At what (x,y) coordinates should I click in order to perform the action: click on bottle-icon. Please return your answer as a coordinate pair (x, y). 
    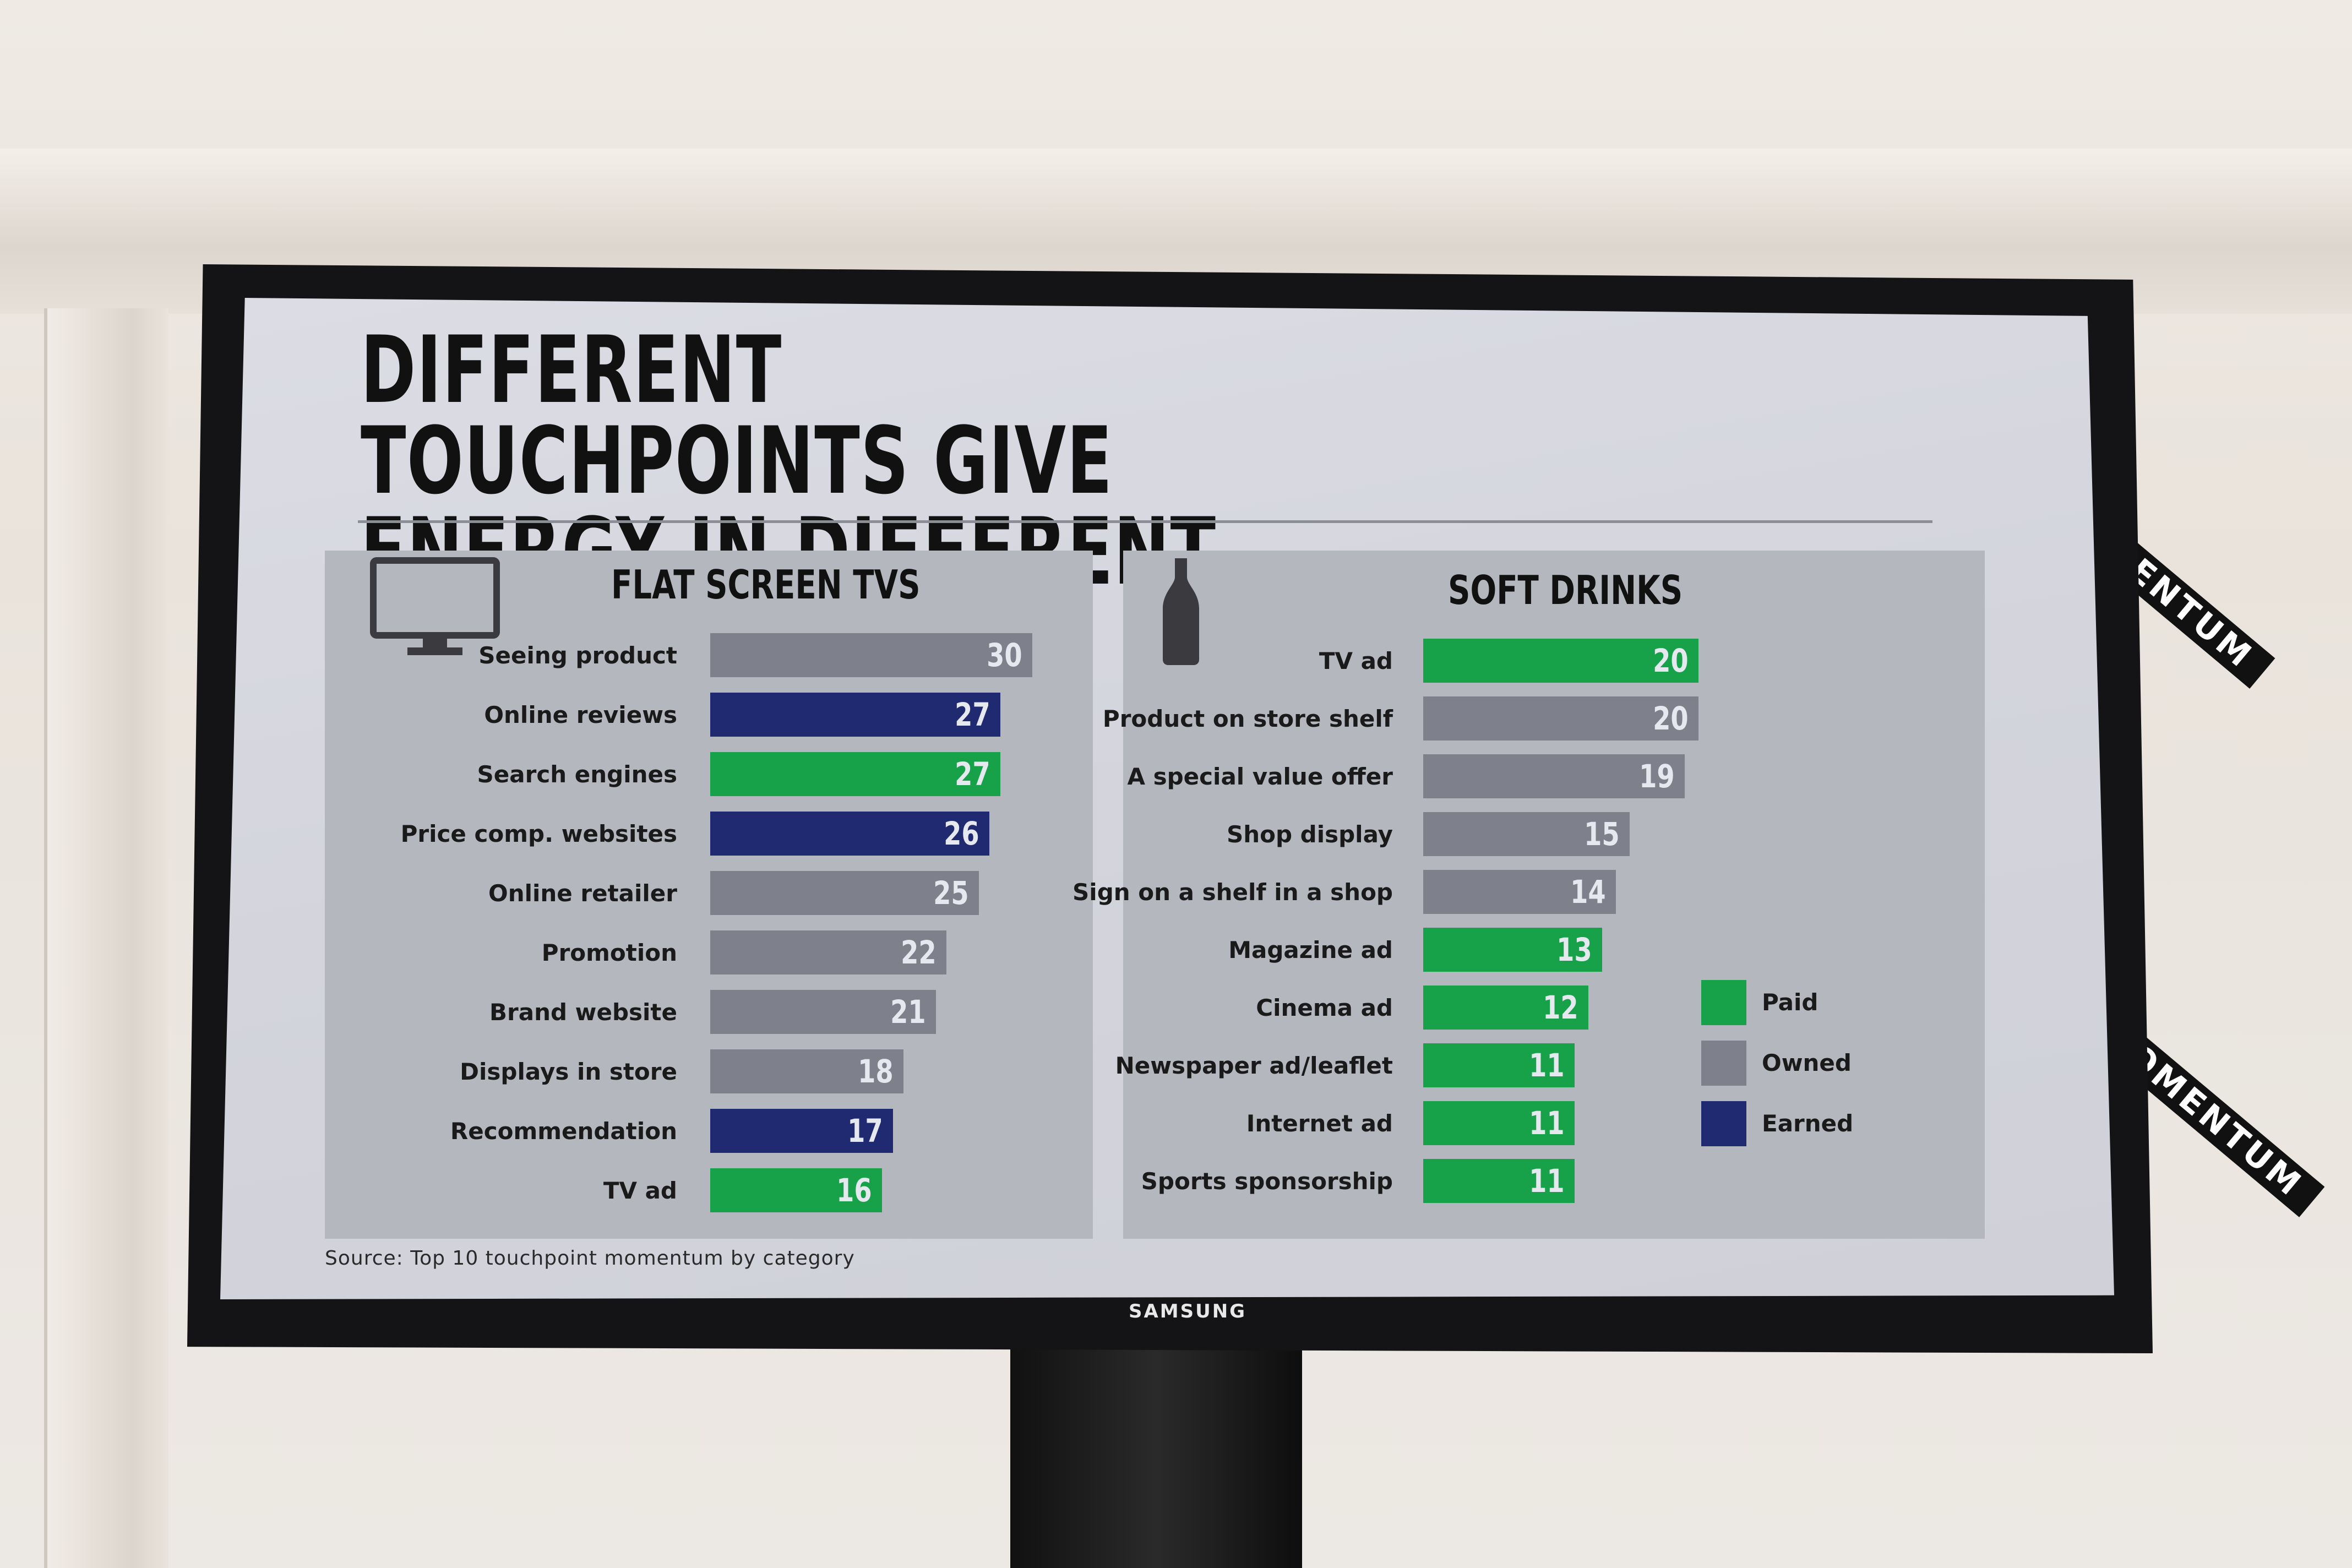
    Looking at the image, I should click on (1181, 611).